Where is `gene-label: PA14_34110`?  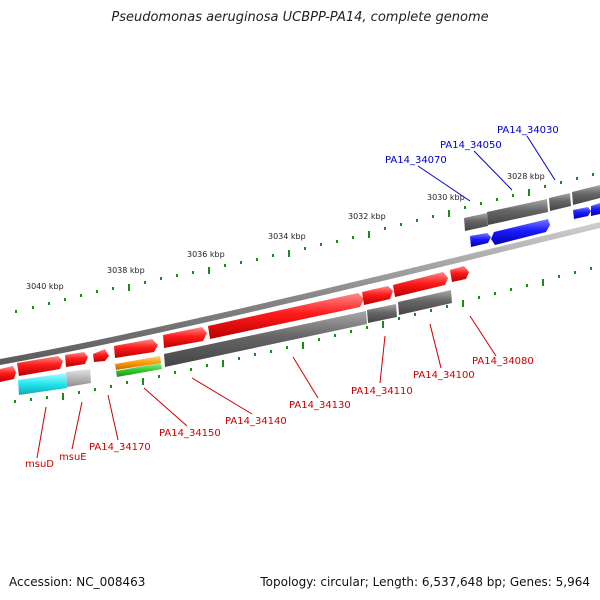
gene-label: PA14_34110 is located at coordinates (382, 391).